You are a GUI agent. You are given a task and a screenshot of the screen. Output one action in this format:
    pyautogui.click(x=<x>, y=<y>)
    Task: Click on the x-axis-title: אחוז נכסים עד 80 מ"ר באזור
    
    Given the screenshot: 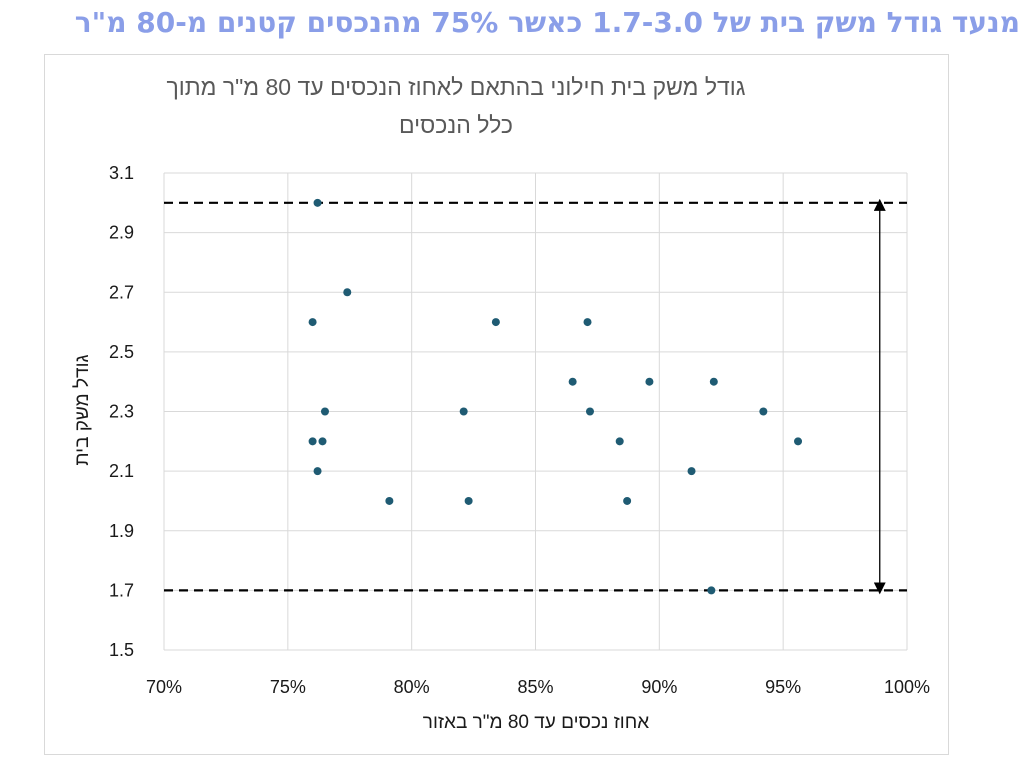 What is the action you would take?
    pyautogui.click(x=536, y=722)
    